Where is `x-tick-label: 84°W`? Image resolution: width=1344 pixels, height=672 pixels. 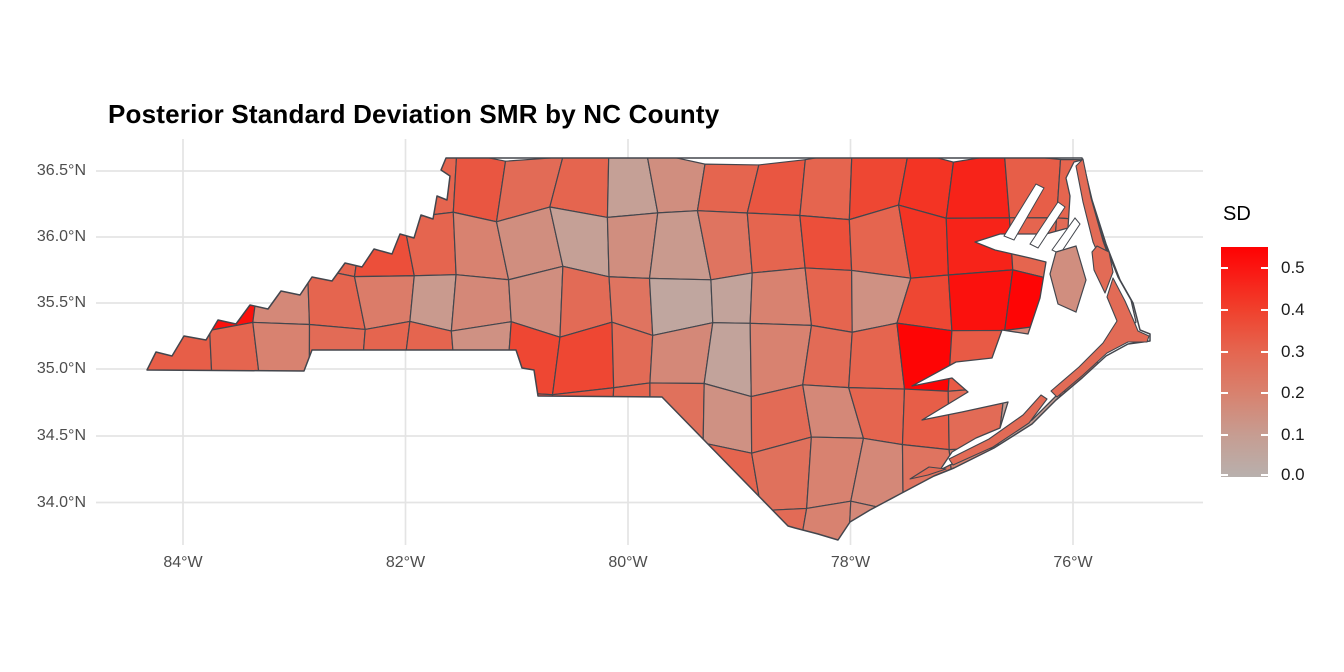
x-tick-label: 84°W is located at coordinates (183, 562).